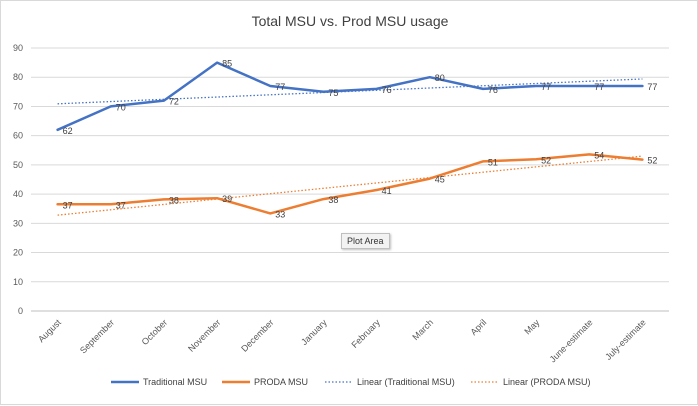 Image resolution: width=698 pixels, height=406 pixels. Describe the element at coordinates (422, 329) in the screenshot. I see `x-tick-label: March` at that location.